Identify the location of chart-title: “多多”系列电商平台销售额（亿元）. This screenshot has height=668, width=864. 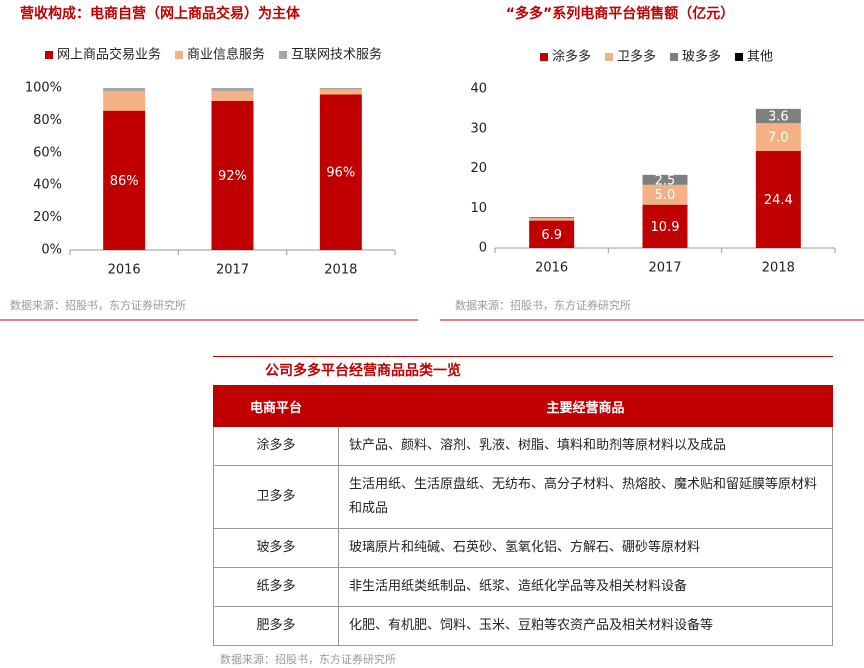
(620, 13).